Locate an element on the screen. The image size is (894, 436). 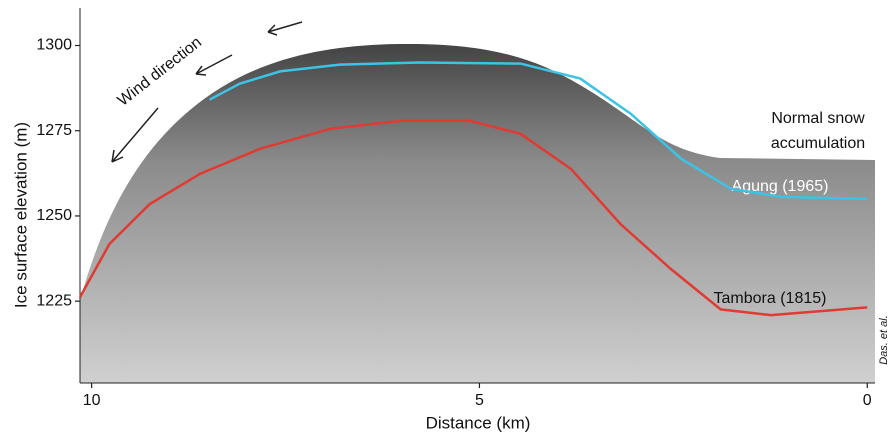
annotation: Wind direction is located at coordinates (160, 72).